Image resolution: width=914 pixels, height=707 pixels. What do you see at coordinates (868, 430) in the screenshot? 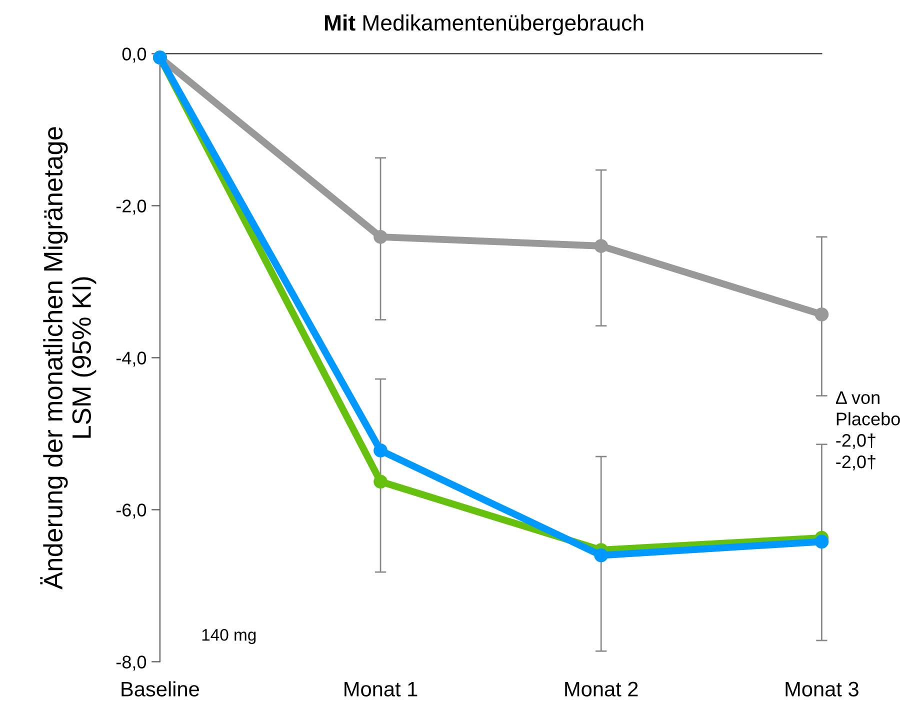
I see `text: Δ von Placebo -2,0† -2,0†` at bounding box center [868, 430].